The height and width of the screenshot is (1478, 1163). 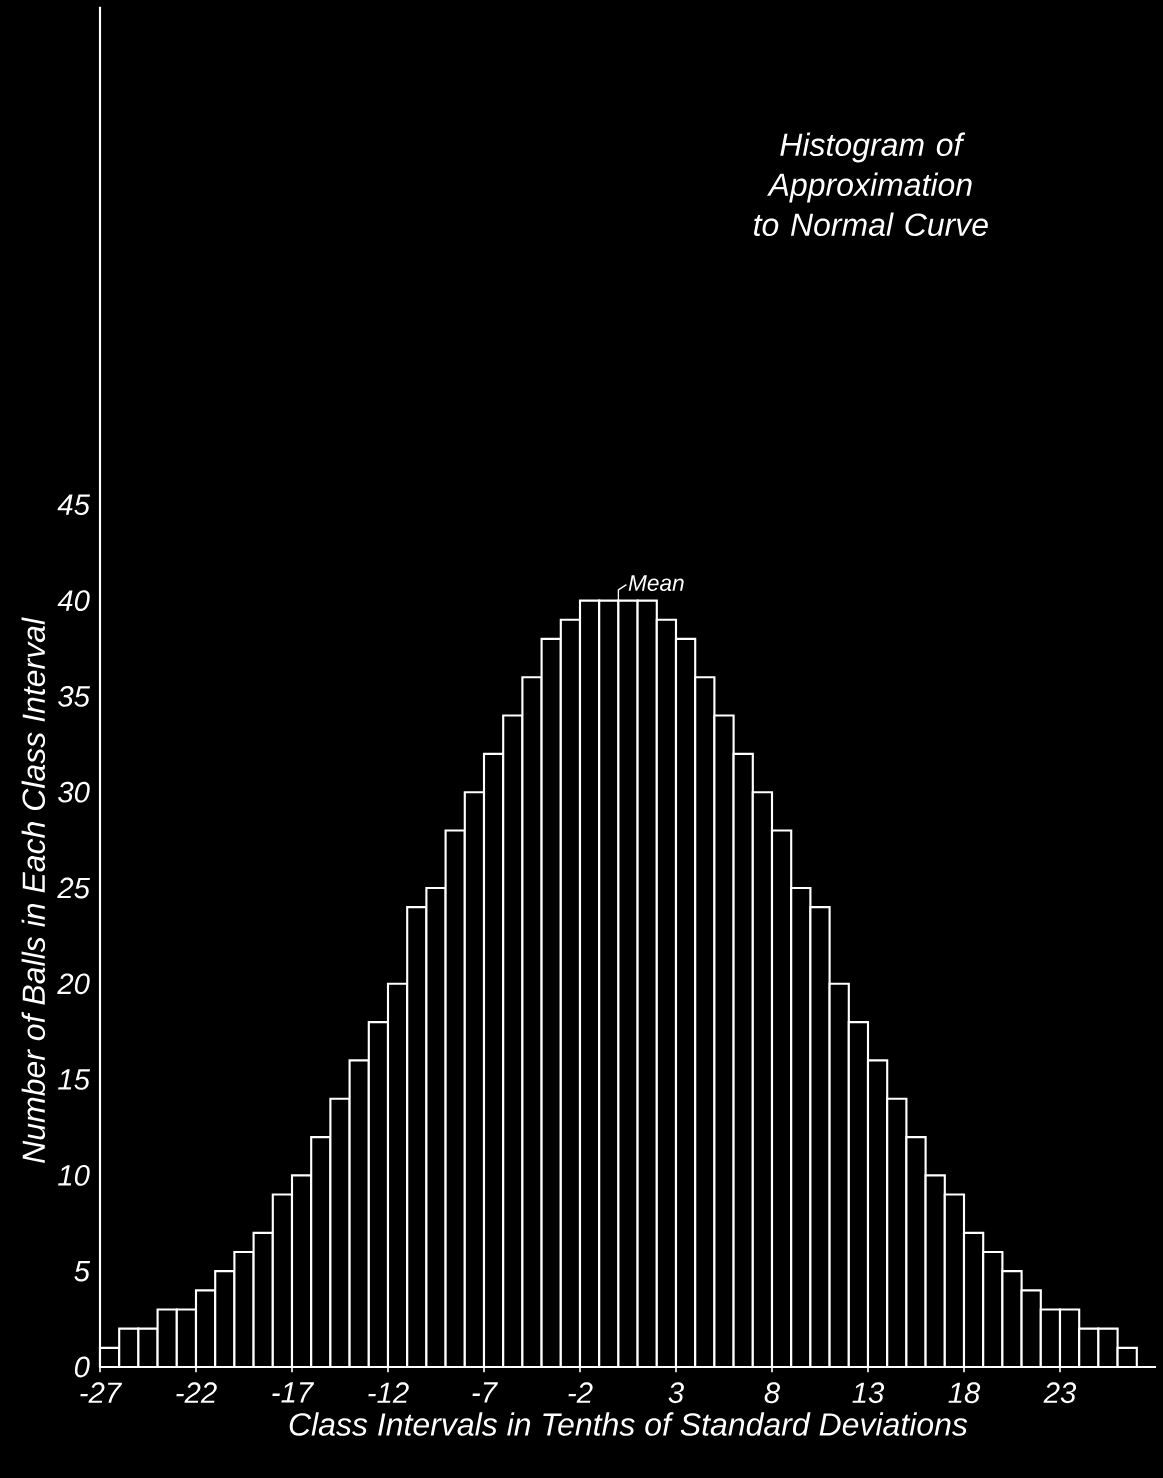 What do you see at coordinates (964, 1393) in the screenshot?
I see `x-tick-label: 18` at bounding box center [964, 1393].